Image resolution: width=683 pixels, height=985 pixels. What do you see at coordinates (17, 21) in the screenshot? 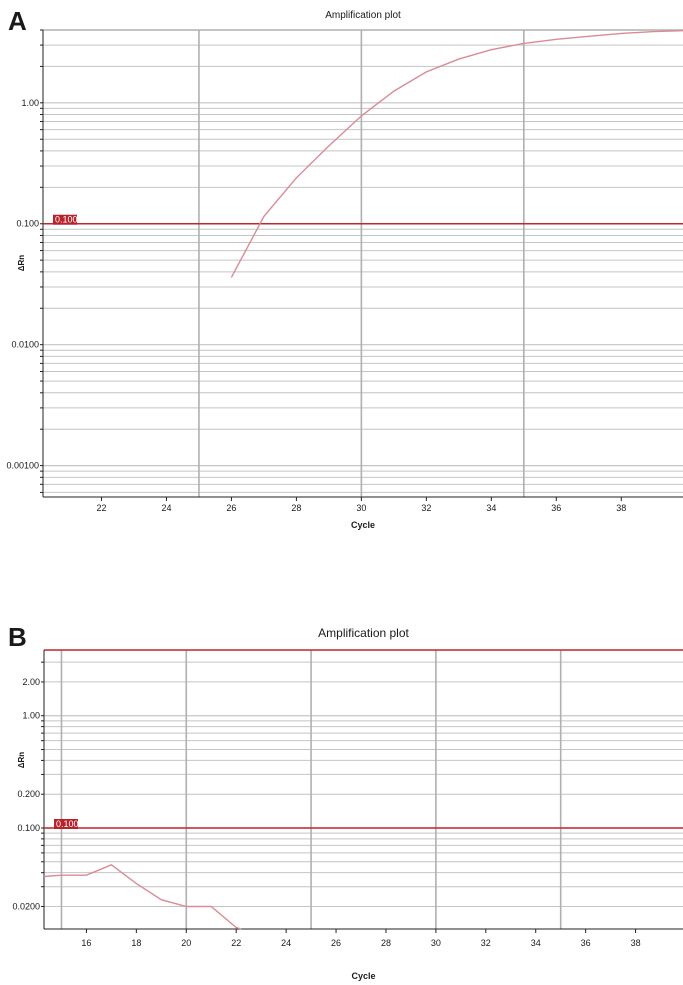
I see `panel-label-a: A` at bounding box center [17, 21].